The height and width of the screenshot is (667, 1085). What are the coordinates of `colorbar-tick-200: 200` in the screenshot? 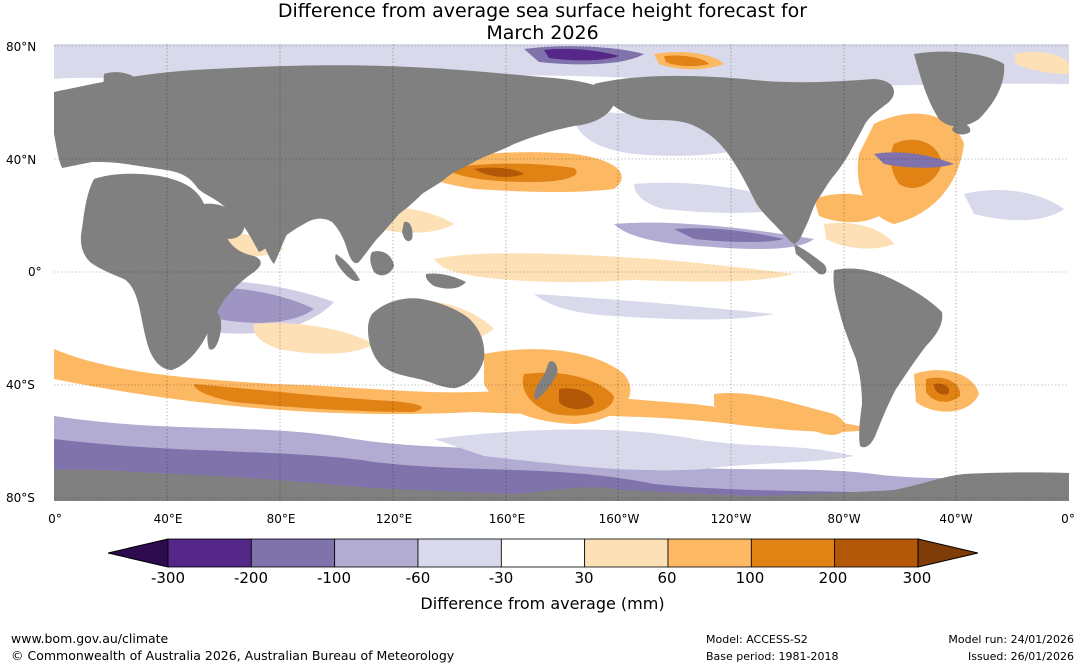 It's located at (833, 578).